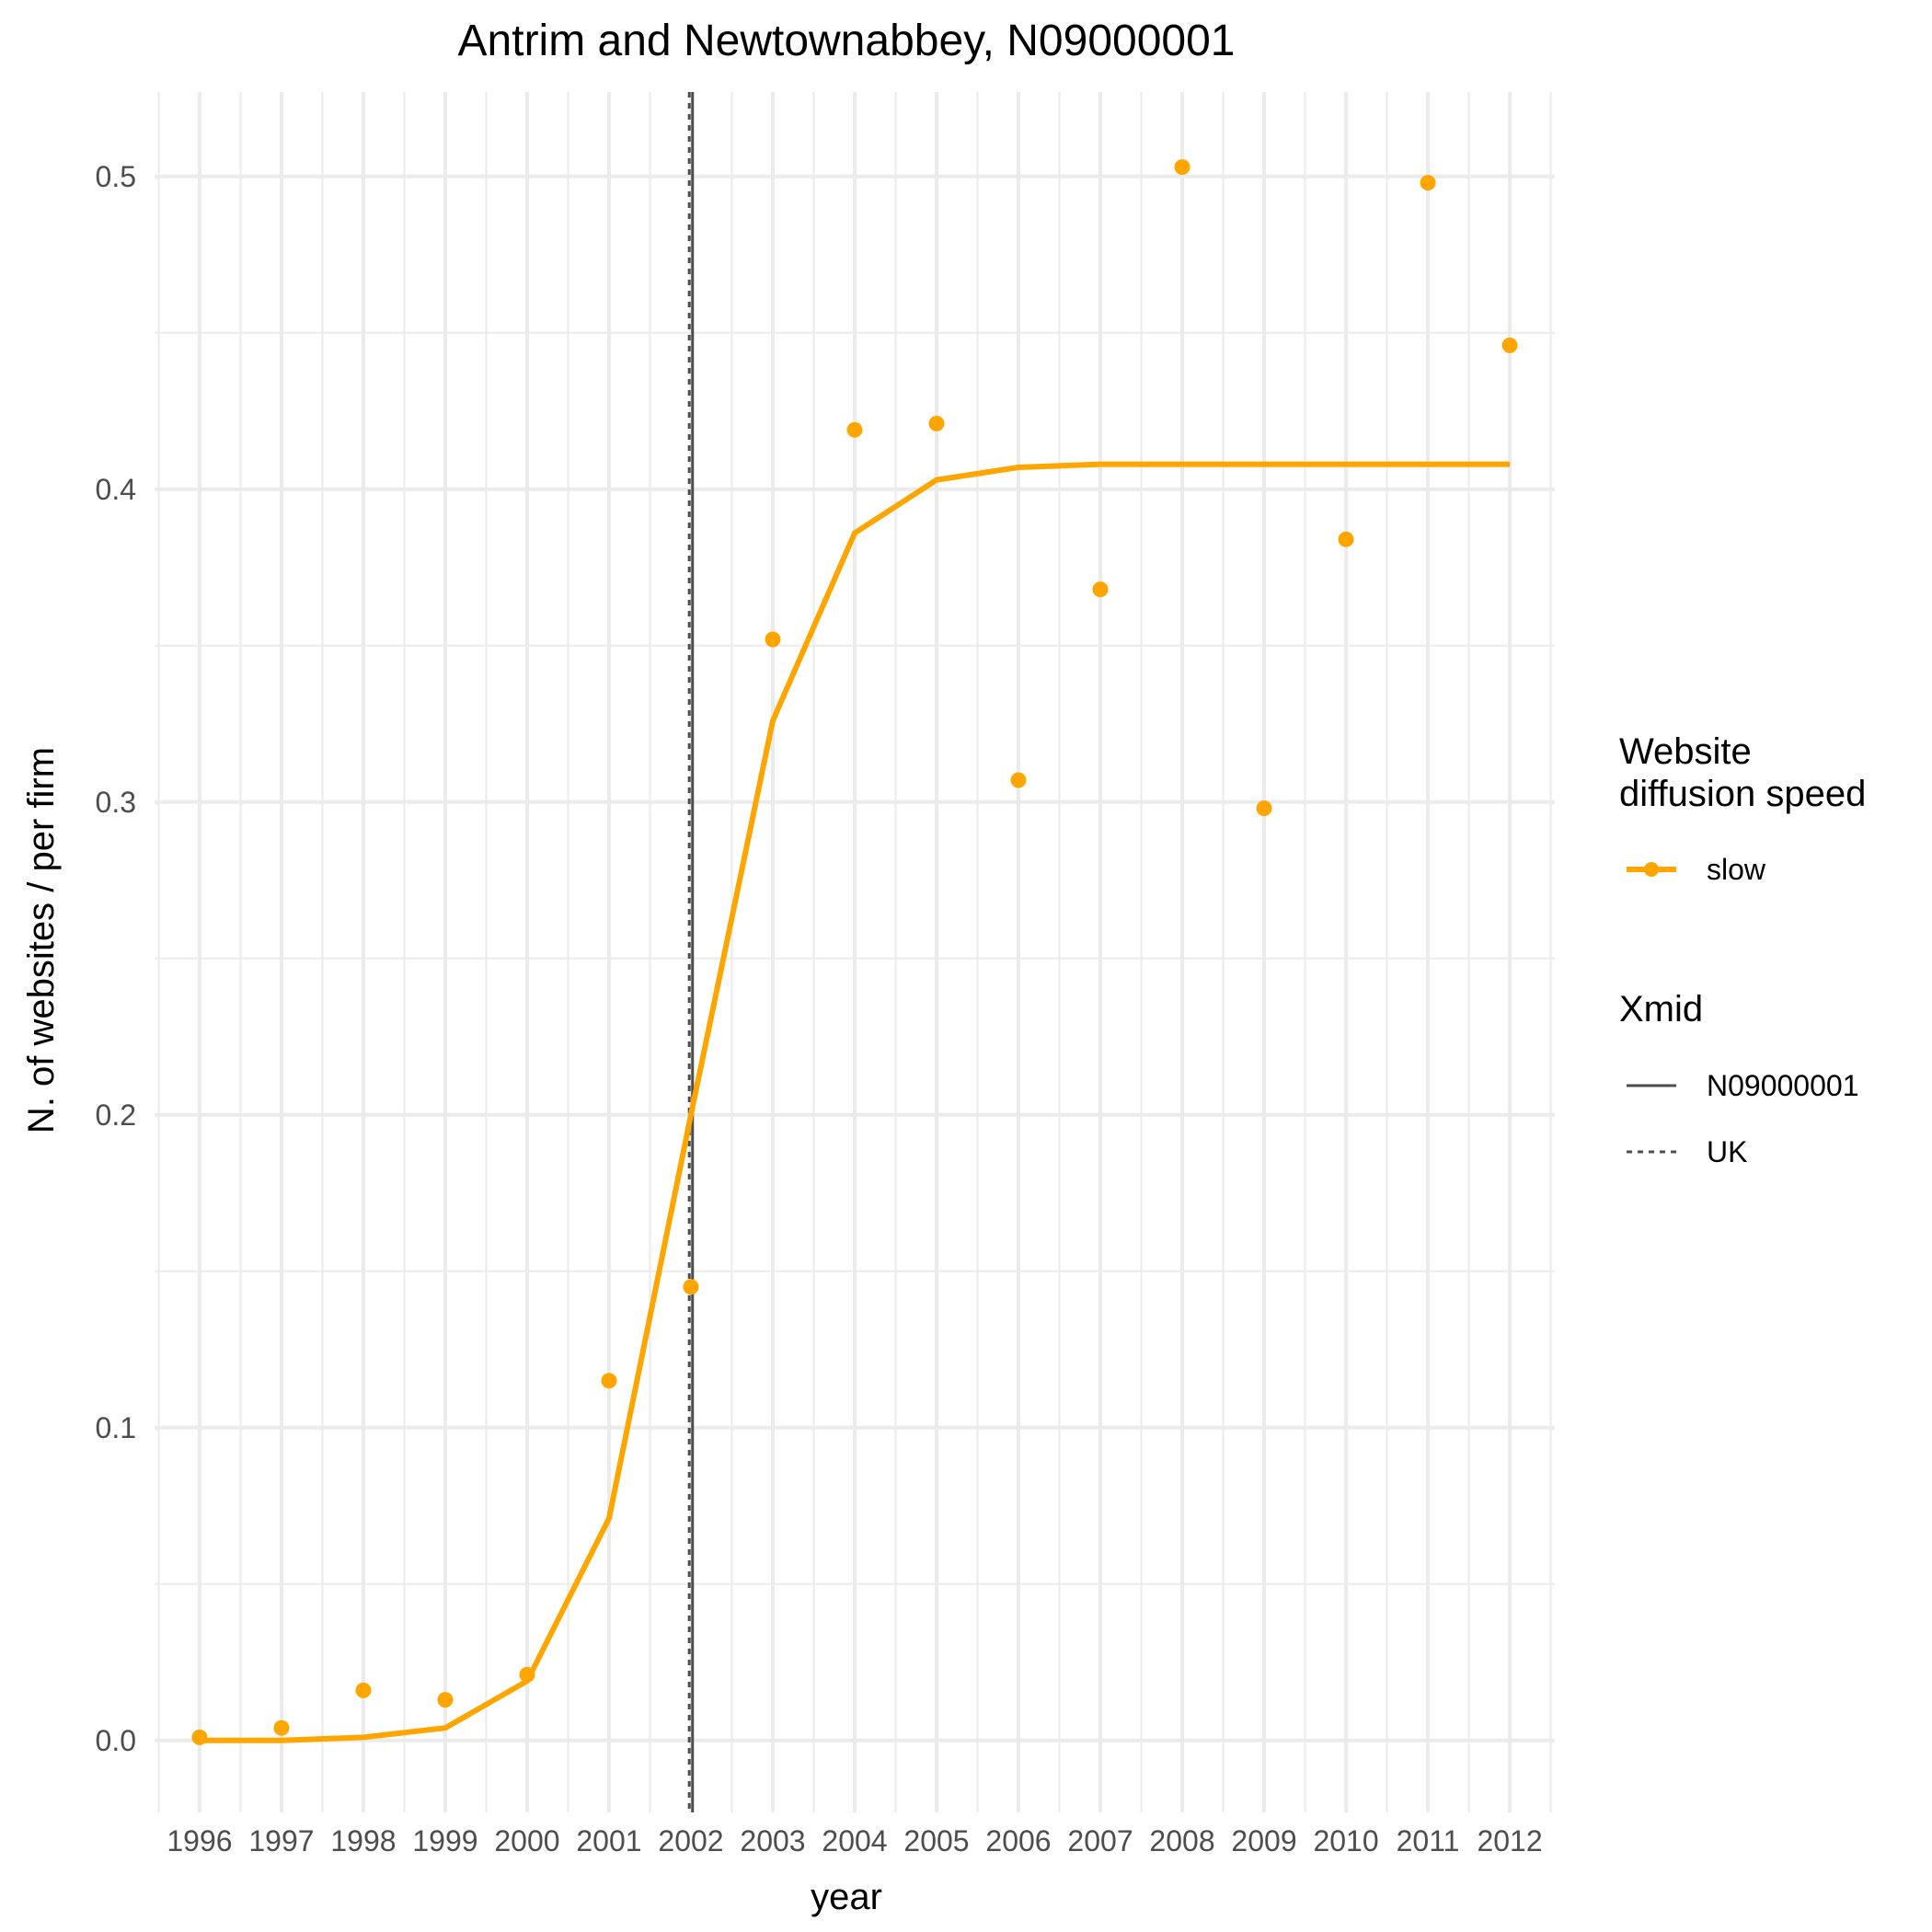  Describe the element at coordinates (936, 1840) in the screenshot. I see `x-tick-label: 2005` at that location.